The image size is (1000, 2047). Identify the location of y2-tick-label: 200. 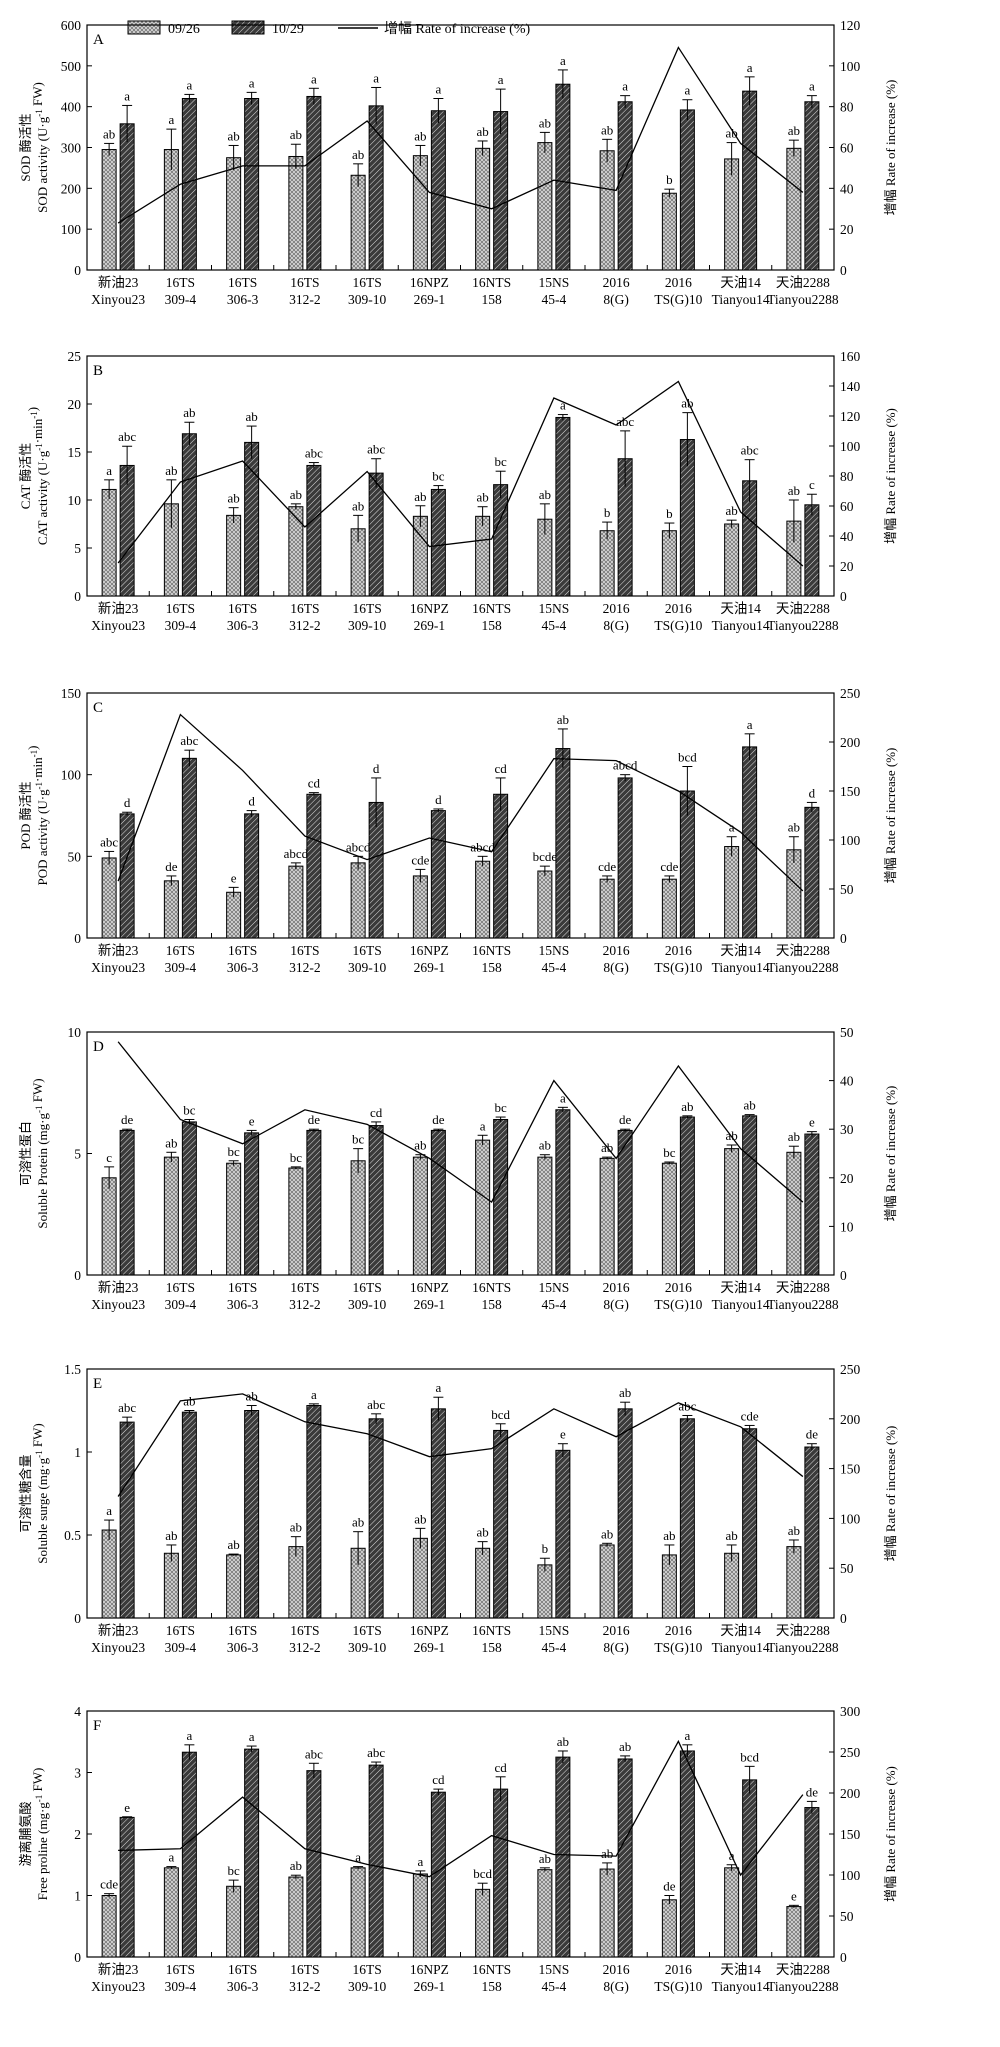
(850, 1419).